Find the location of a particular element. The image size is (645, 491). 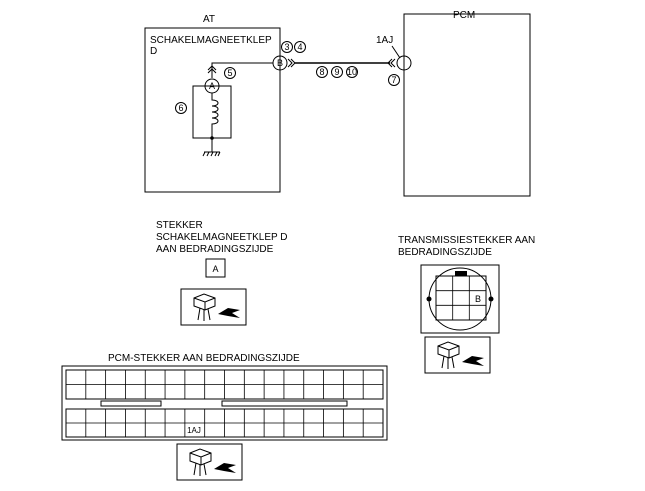

solenoid-connector-title-1: STEKKER is located at coordinates (179, 225).